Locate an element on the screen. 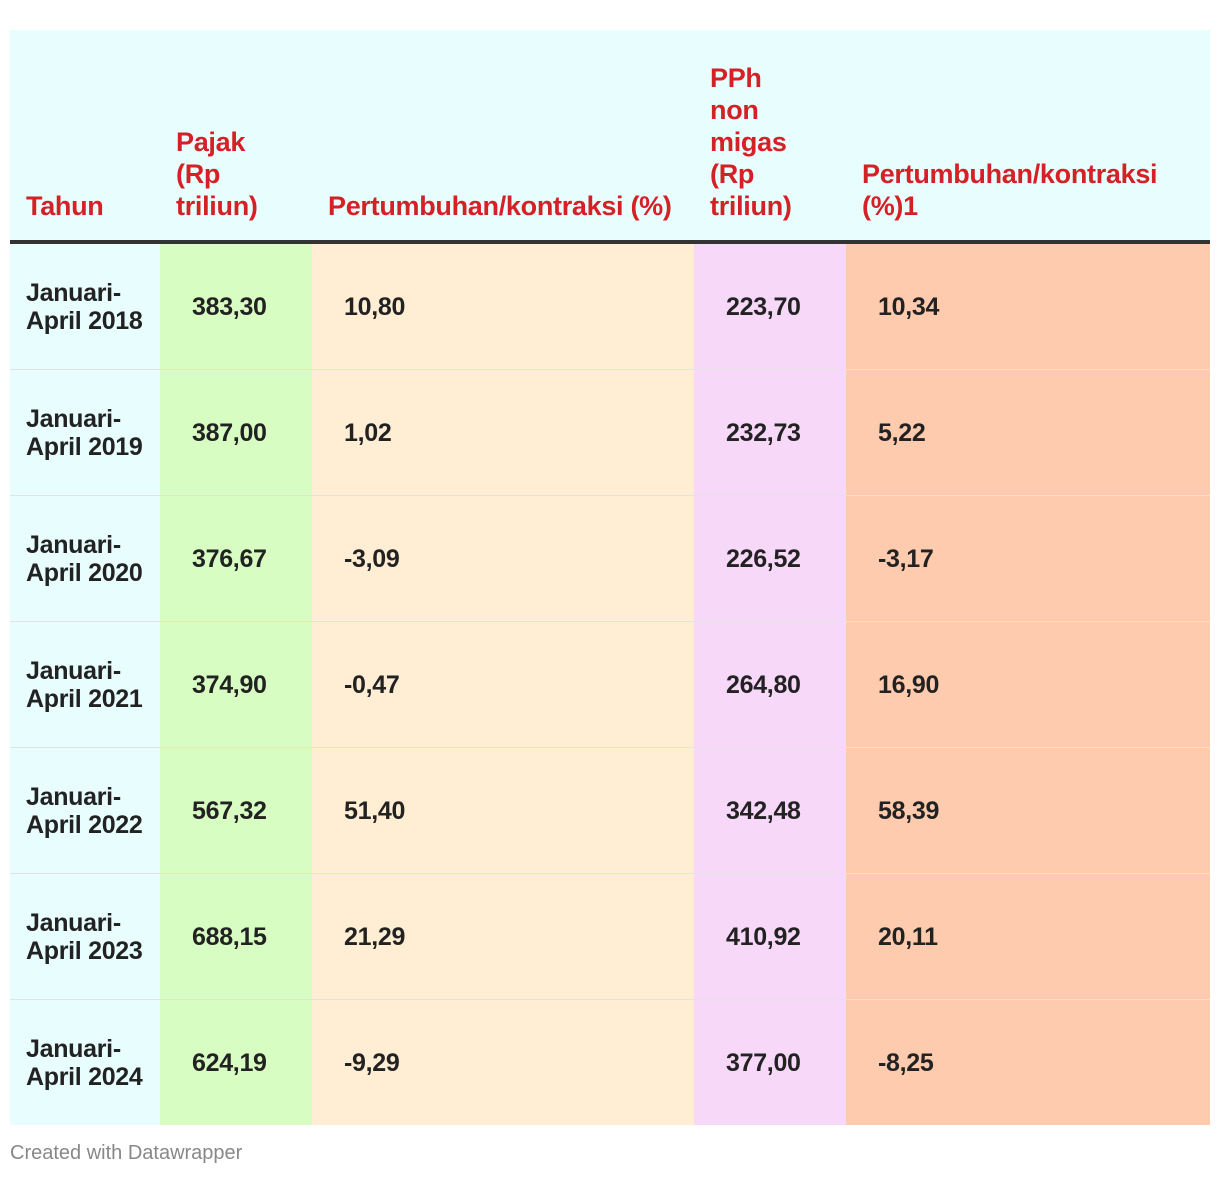 The height and width of the screenshot is (1178, 1220). cell-pertumbuhan-pph: 16,90 is located at coordinates (1028, 684).